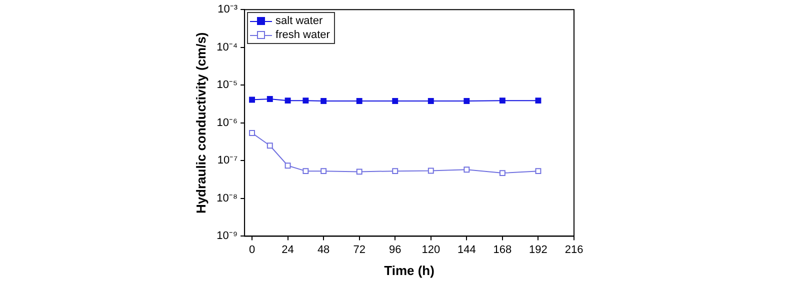  I want to click on x-tick-label: 96, so click(395, 250).